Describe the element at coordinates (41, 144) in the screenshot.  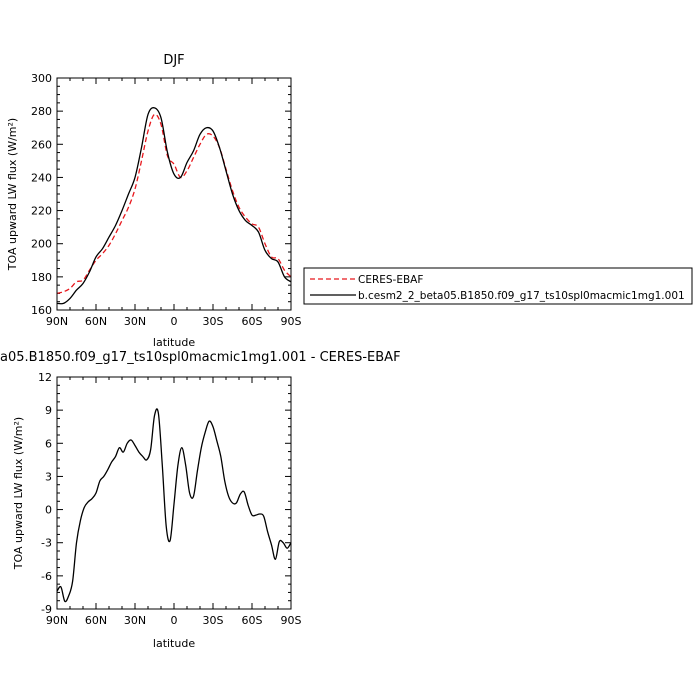
I see `y-tick-label: 260` at that location.